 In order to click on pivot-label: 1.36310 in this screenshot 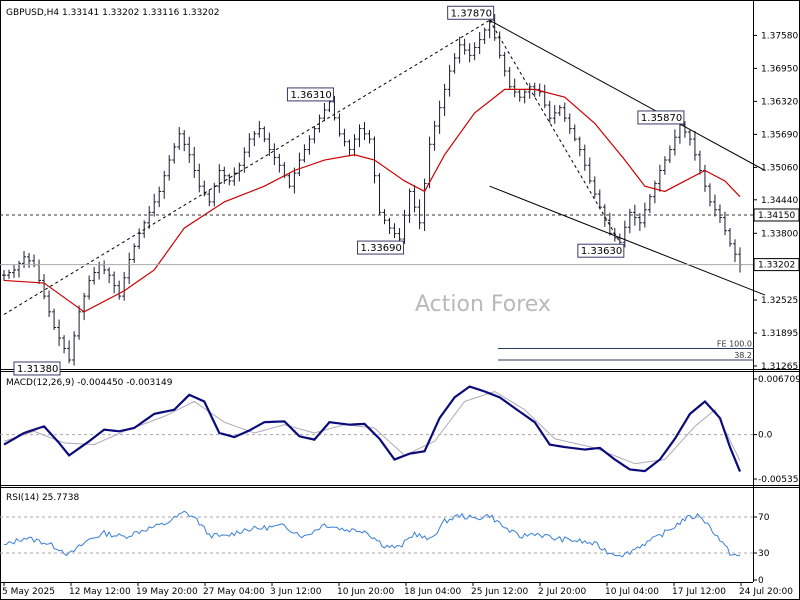, I will do `click(310, 95)`.